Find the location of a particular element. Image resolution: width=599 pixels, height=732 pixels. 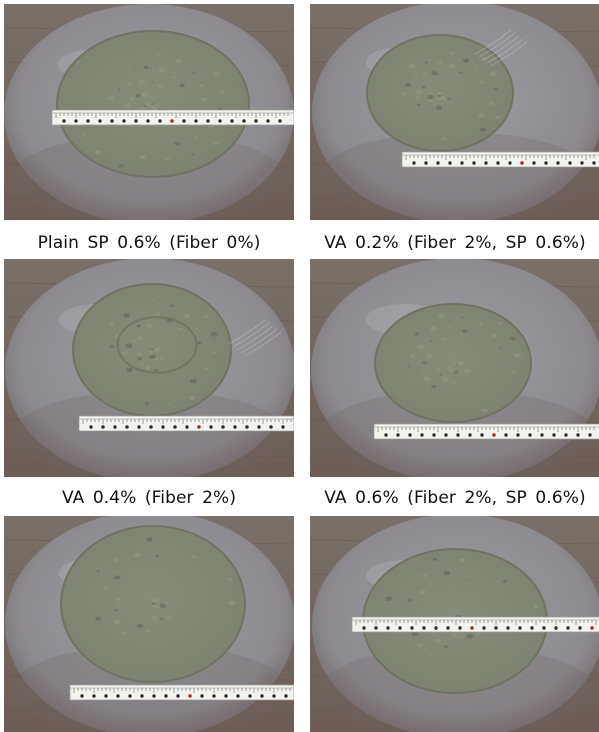

caption-va-0-2: VA 0.2% (Fiber 2%, SP 0.6%) is located at coordinates (455, 243).